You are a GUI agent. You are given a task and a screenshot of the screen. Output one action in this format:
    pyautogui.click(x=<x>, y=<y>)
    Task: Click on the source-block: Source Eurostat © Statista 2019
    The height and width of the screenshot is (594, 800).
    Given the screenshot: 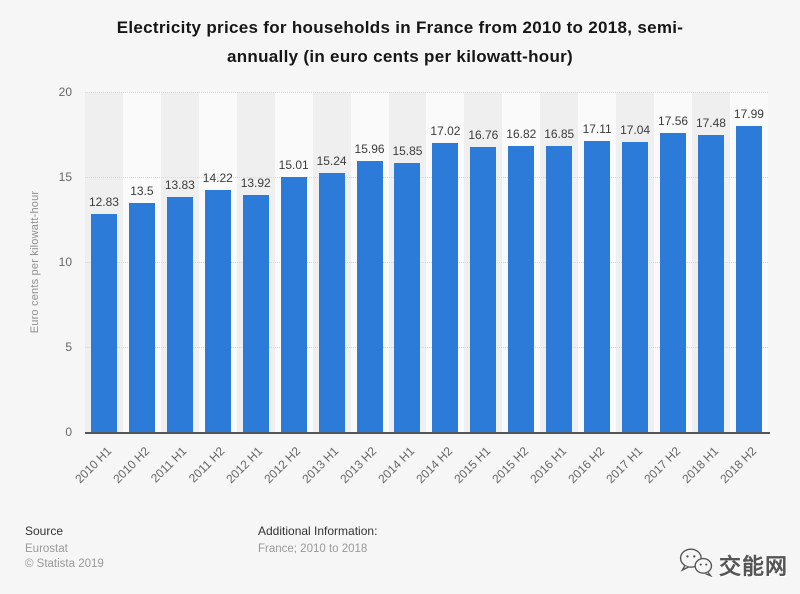 What is the action you would take?
    pyautogui.click(x=64, y=548)
    